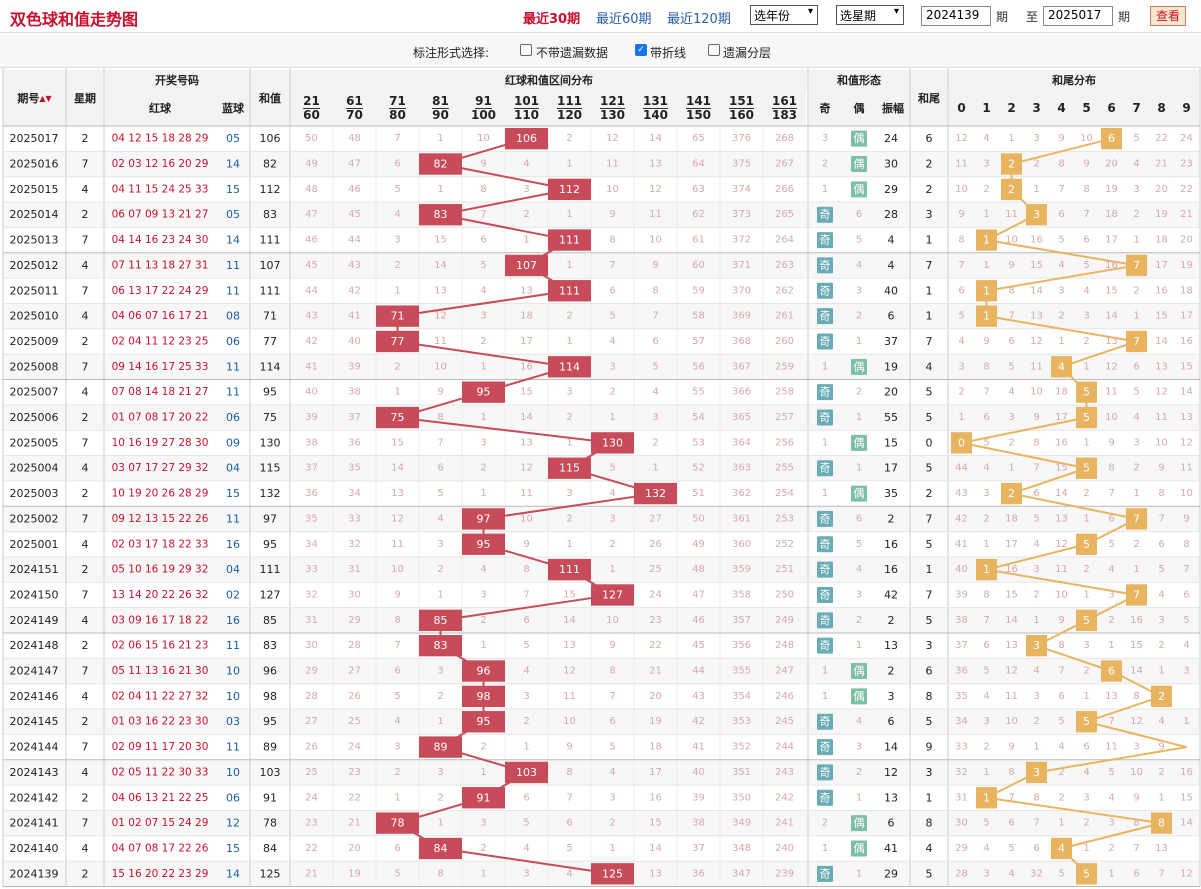 The height and width of the screenshot is (889, 1201). I want to click on tail-miss-value: 15, so click(1136, 645).